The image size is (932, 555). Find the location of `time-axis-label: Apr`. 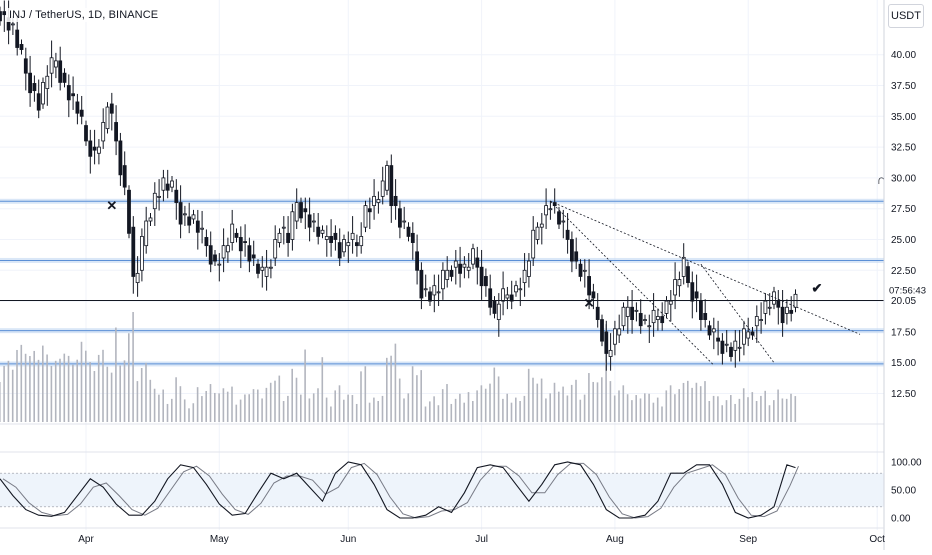

time-axis-label: Apr is located at coordinates (86, 539).